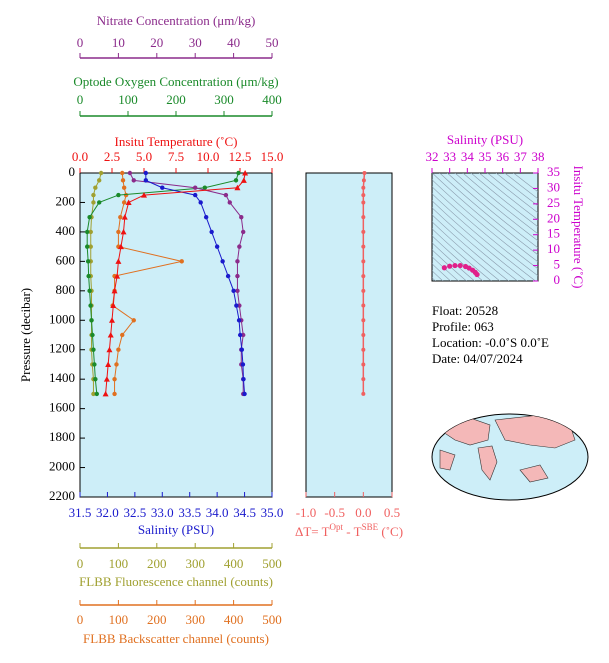 This screenshot has height=663, width=609. I want to click on tick-label: 2.5, so click(112, 156).